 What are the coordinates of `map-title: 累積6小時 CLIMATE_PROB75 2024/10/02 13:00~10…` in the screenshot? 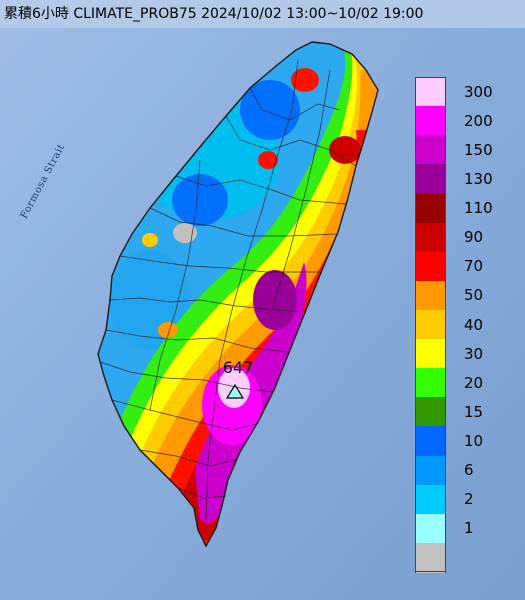 It's located at (214, 14).